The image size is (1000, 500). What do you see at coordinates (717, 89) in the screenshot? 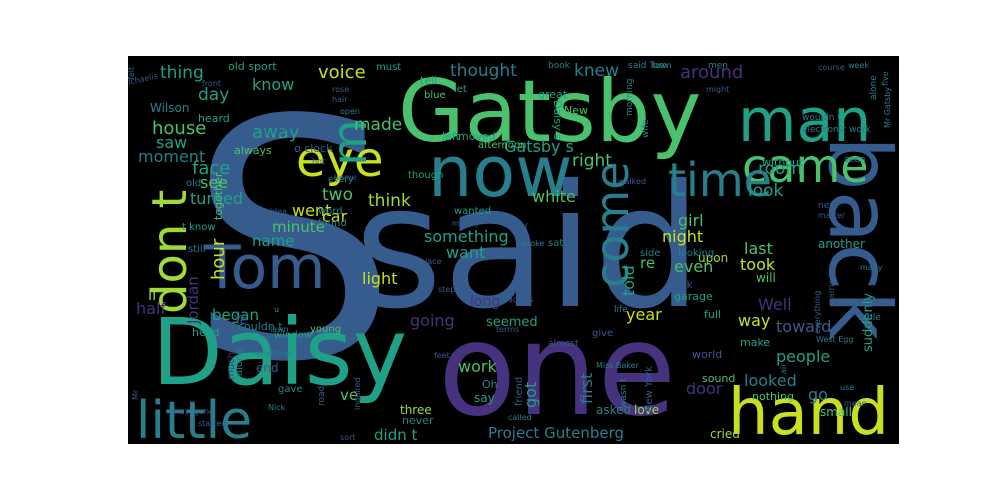
I see `word: might` at bounding box center [717, 89].